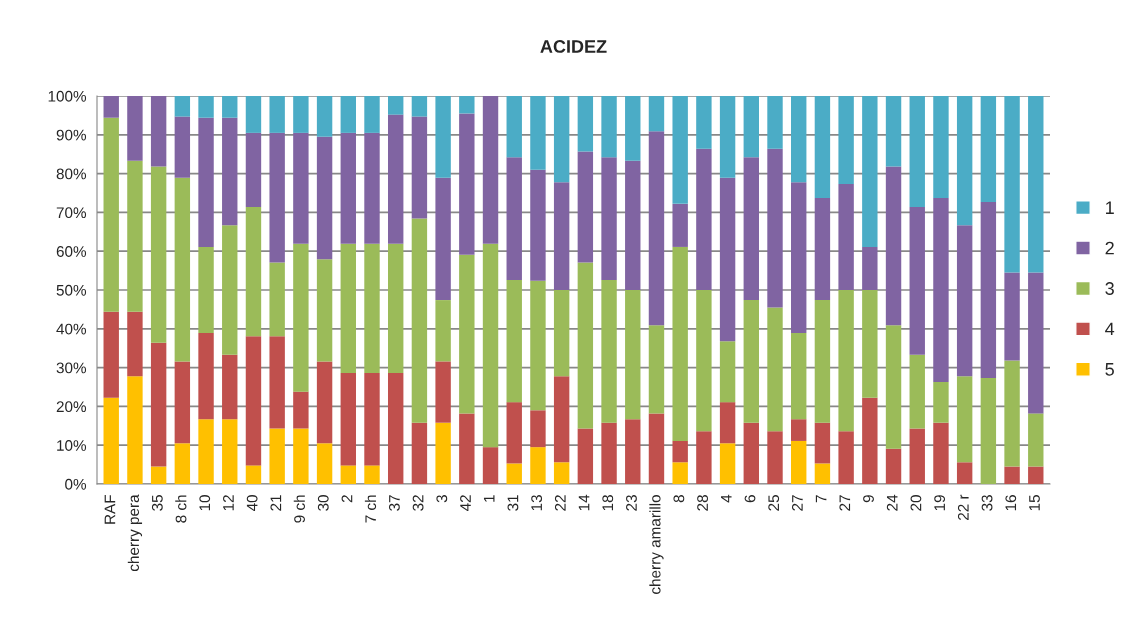 Image resolution: width=1129 pixels, height=643 pixels. What do you see at coordinates (1011, 503) in the screenshot?
I see `x-tick-label: 16` at bounding box center [1011, 503].